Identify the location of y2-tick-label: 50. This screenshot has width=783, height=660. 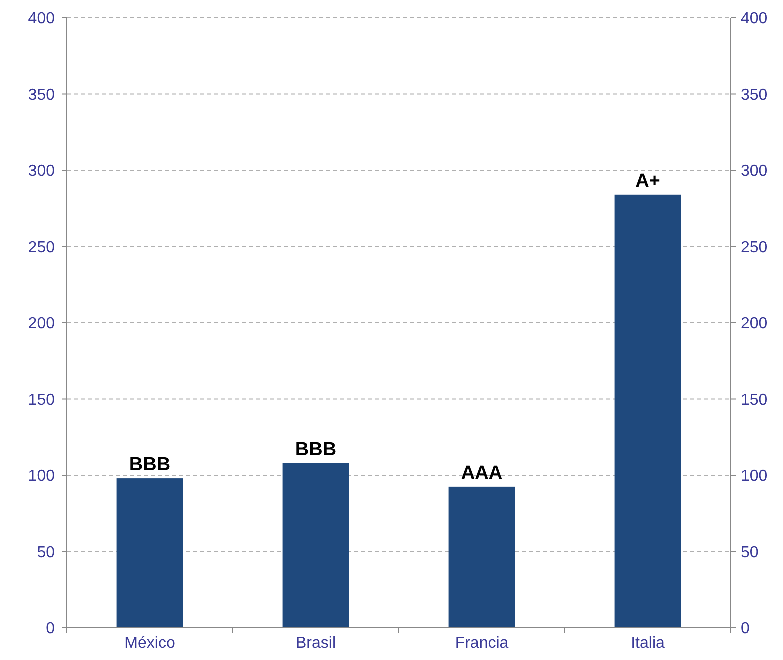
(750, 553).